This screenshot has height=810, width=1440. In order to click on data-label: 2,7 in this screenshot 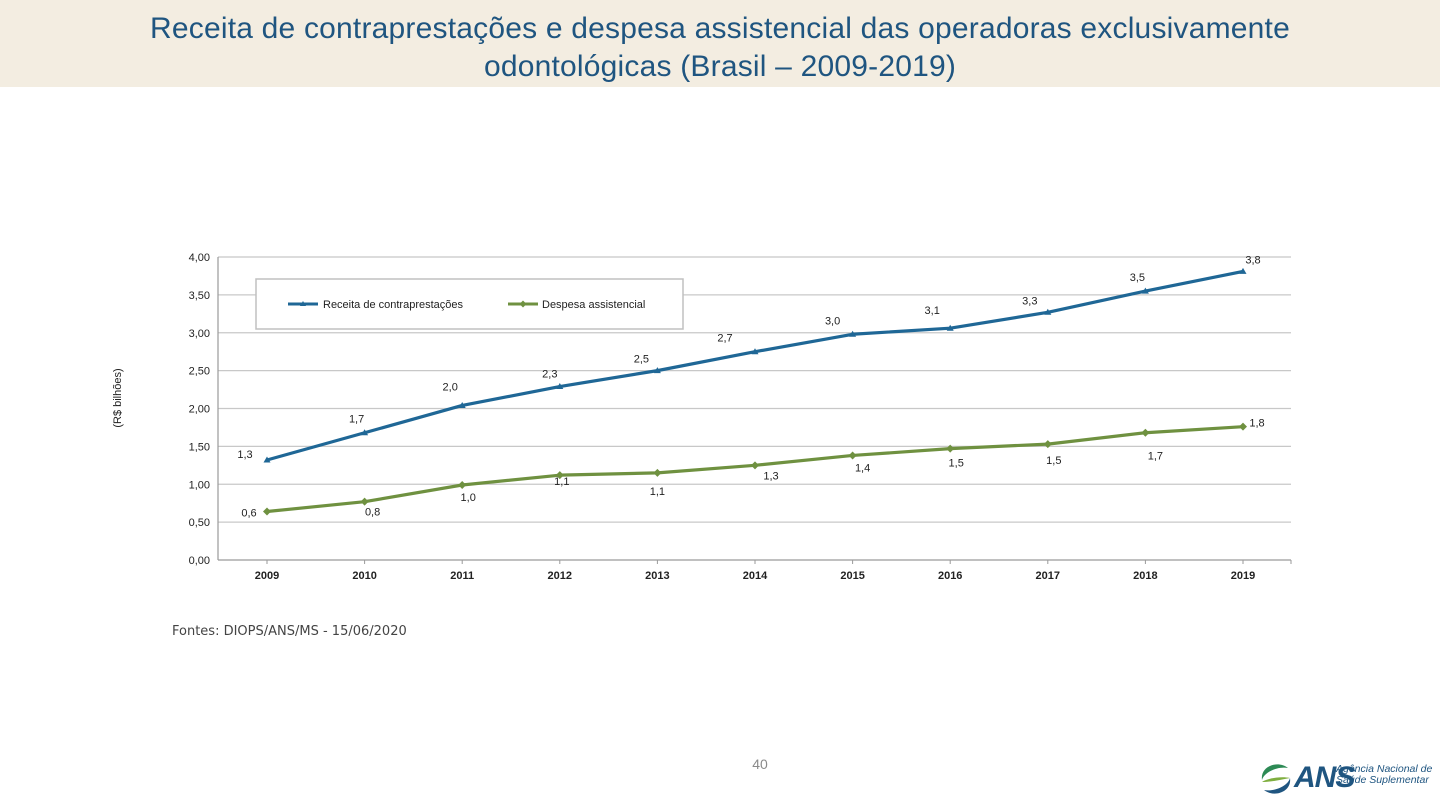, I will do `click(724, 339)`.